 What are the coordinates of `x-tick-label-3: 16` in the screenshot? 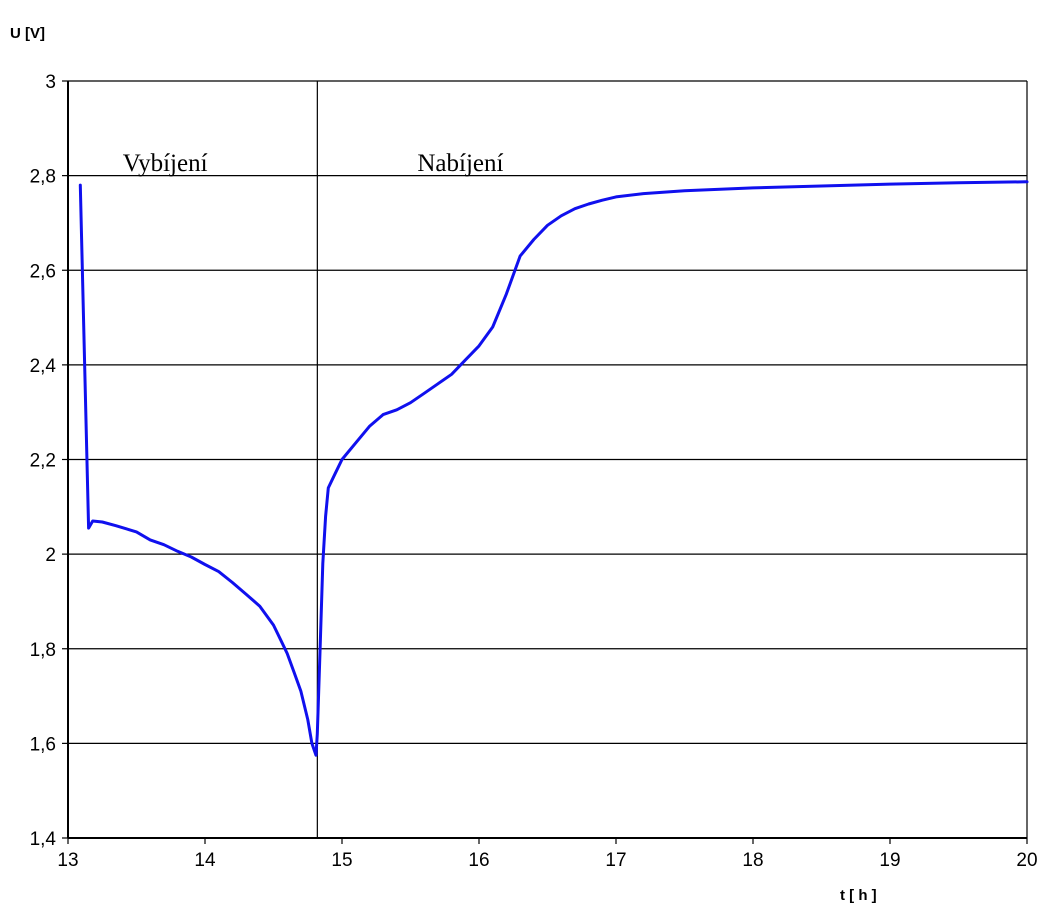 It's located at (478, 860).